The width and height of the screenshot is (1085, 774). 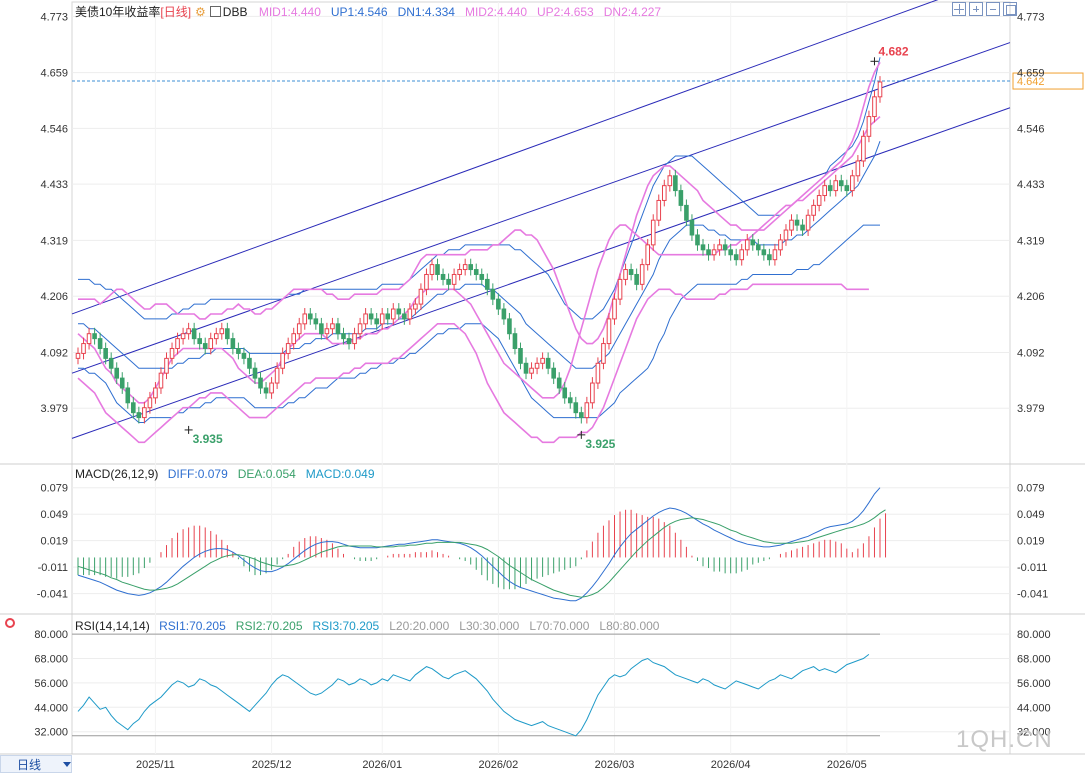 What do you see at coordinates (600, 444) in the screenshot?
I see `extreme-label: 3.925` at bounding box center [600, 444].